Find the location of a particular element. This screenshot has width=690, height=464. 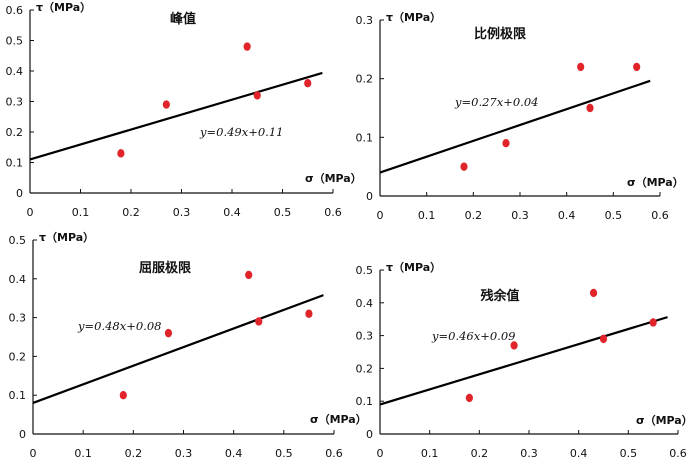

fit-equation: y=0.46x+0.09 is located at coordinates (473, 336).